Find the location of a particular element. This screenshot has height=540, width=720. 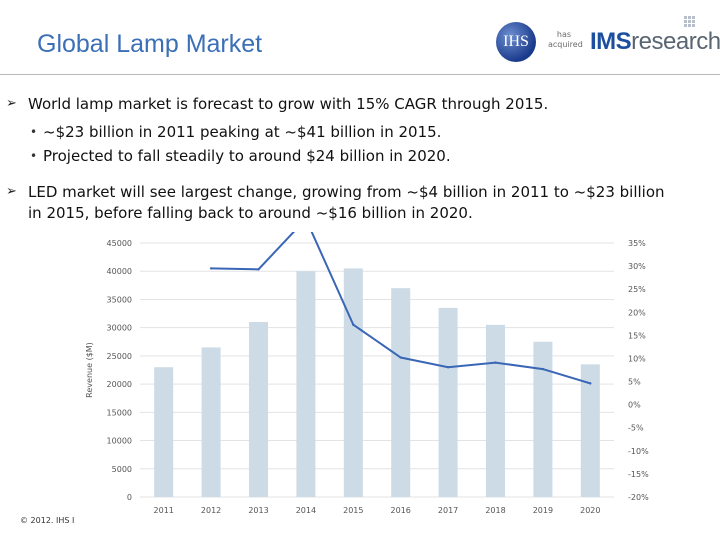

copyright-text: © 2012. IHS I is located at coordinates (47, 520).